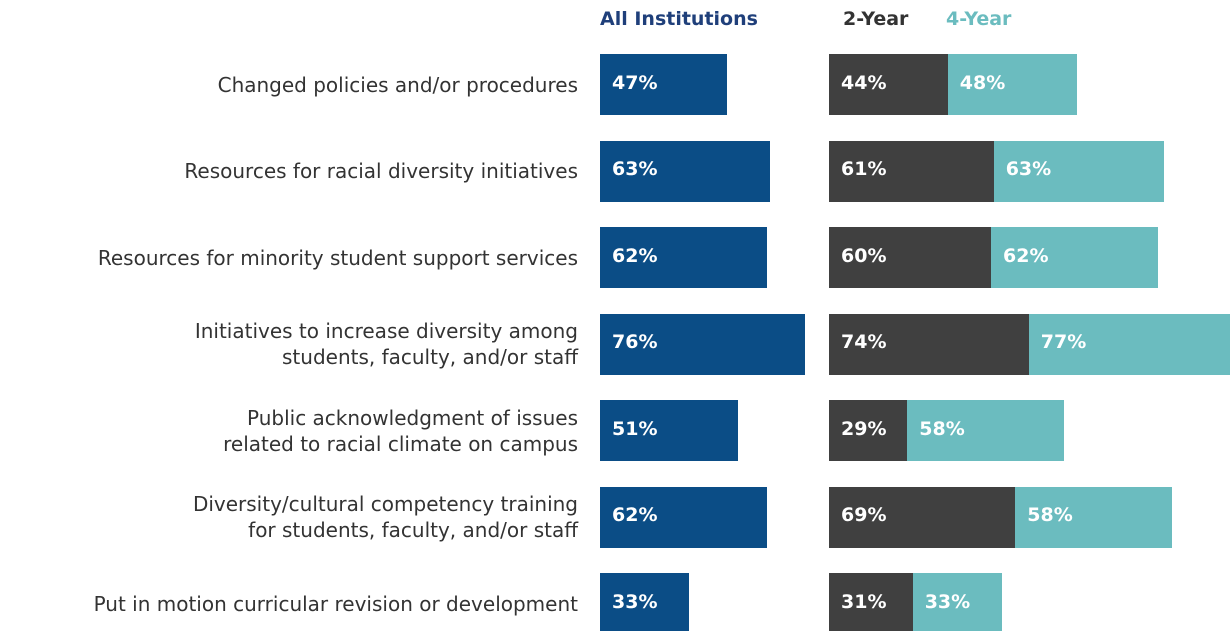 The image size is (1230, 631). Describe the element at coordinates (876, 19) in the screenshot. I see `legend-label: 2-Year` at that location.